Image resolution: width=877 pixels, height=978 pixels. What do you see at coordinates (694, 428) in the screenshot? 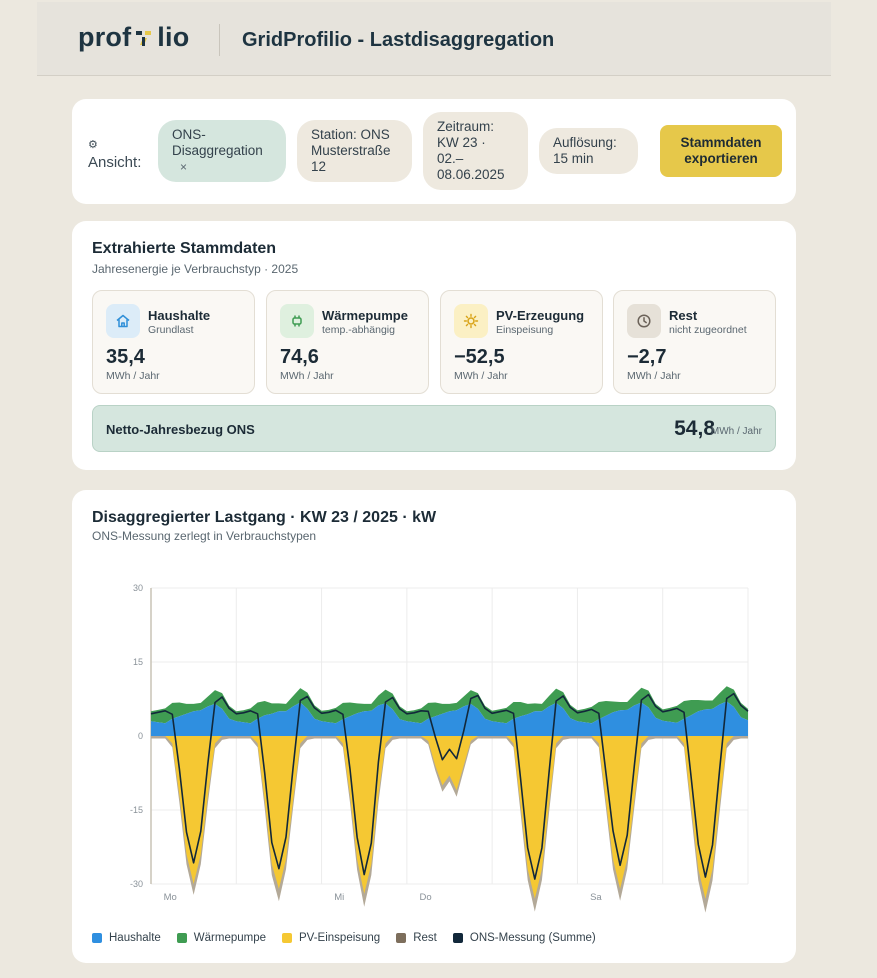
I see `netto-value: 54,8` at bounding box center [694, 428].